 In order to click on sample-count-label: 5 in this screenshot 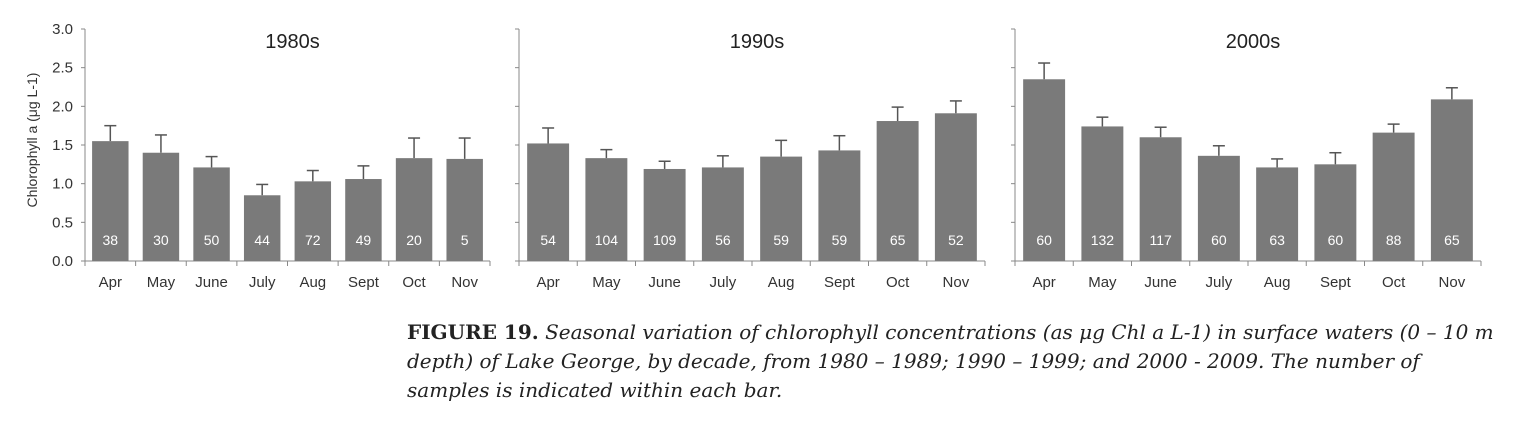, I will do `click(465, 240)`.